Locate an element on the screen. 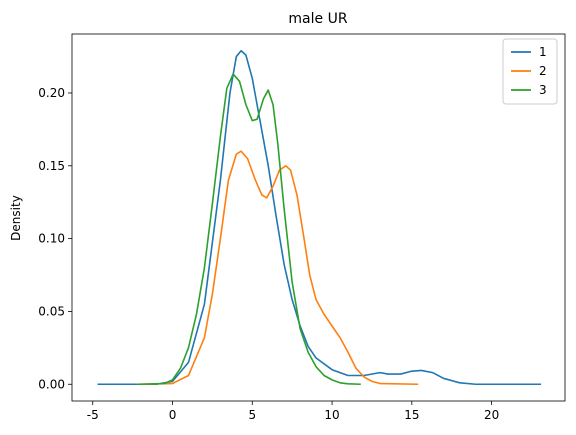 This screenshot has width=576, height=435. legend-label-1: 1 is located at coordinates (543, 52).